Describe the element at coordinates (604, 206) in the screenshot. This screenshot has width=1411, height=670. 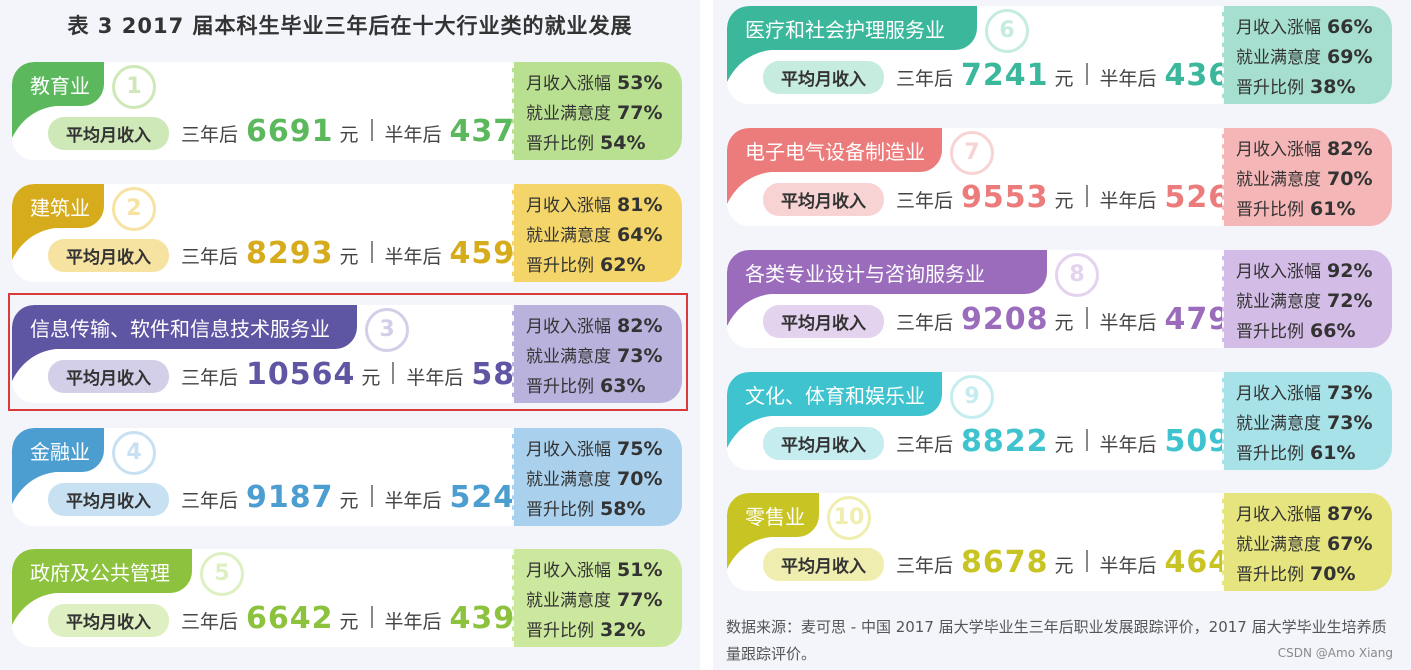
I see `stat-income-raise: 月收入涨幅 81%` at that location.